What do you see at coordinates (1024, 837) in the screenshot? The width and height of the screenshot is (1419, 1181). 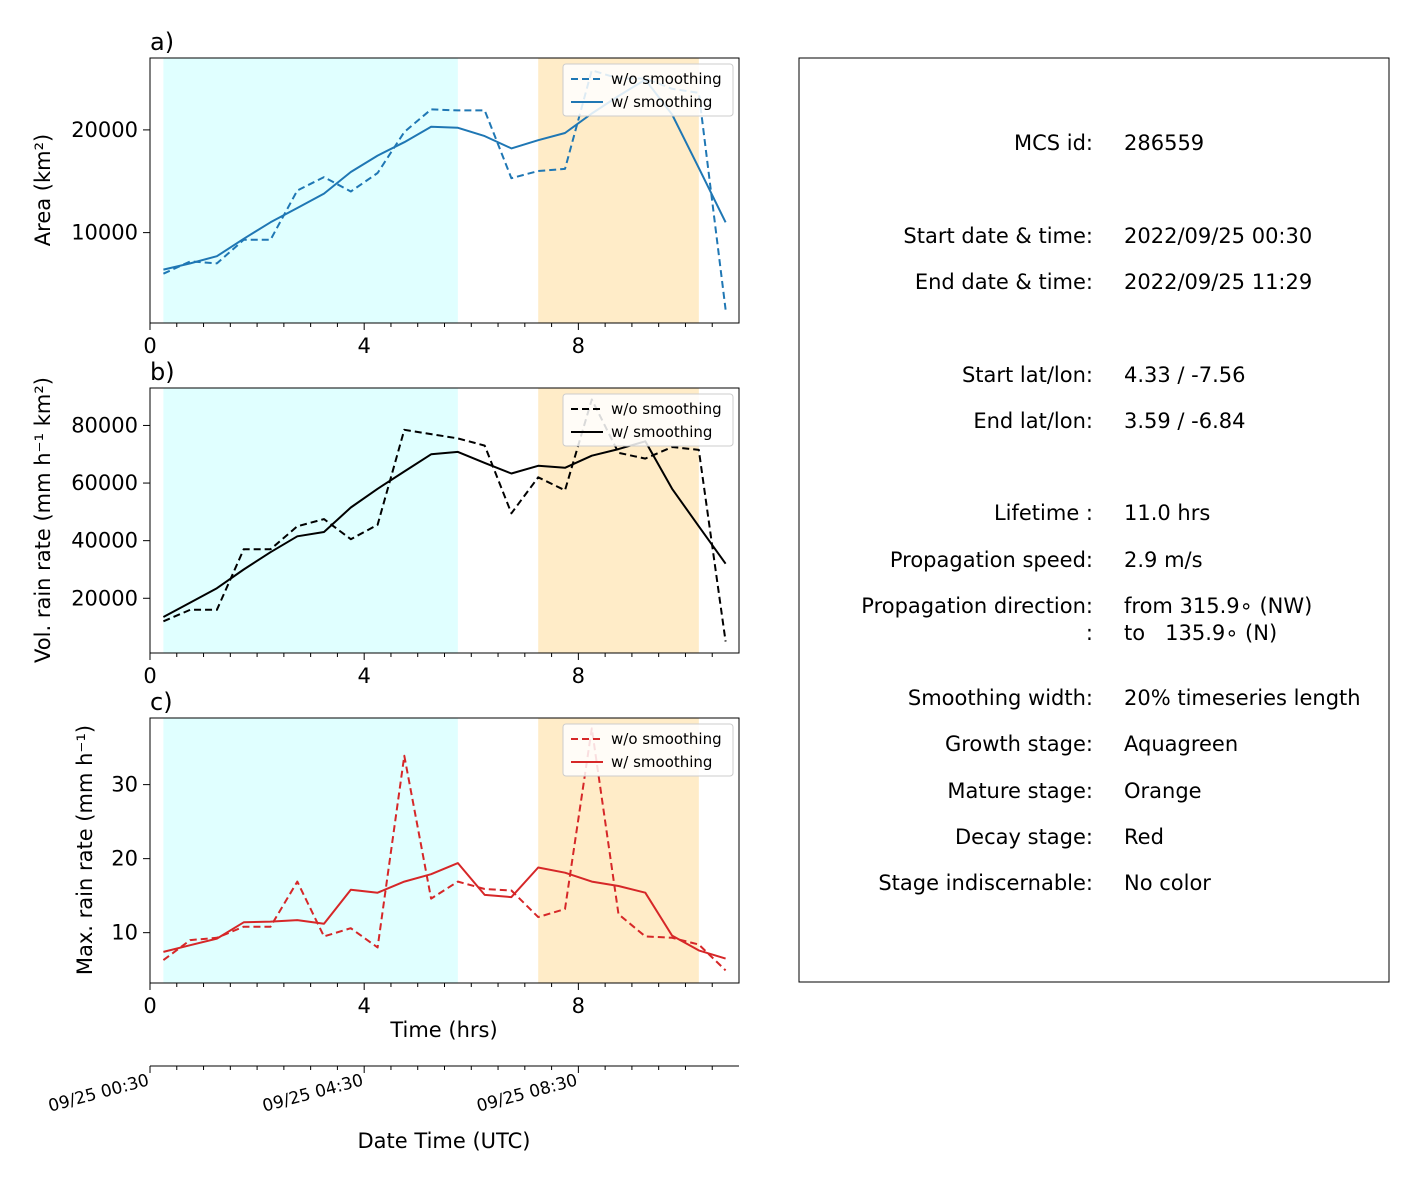 I see `info-row-label: Decay stage:` at bounding box center [1024, 837].